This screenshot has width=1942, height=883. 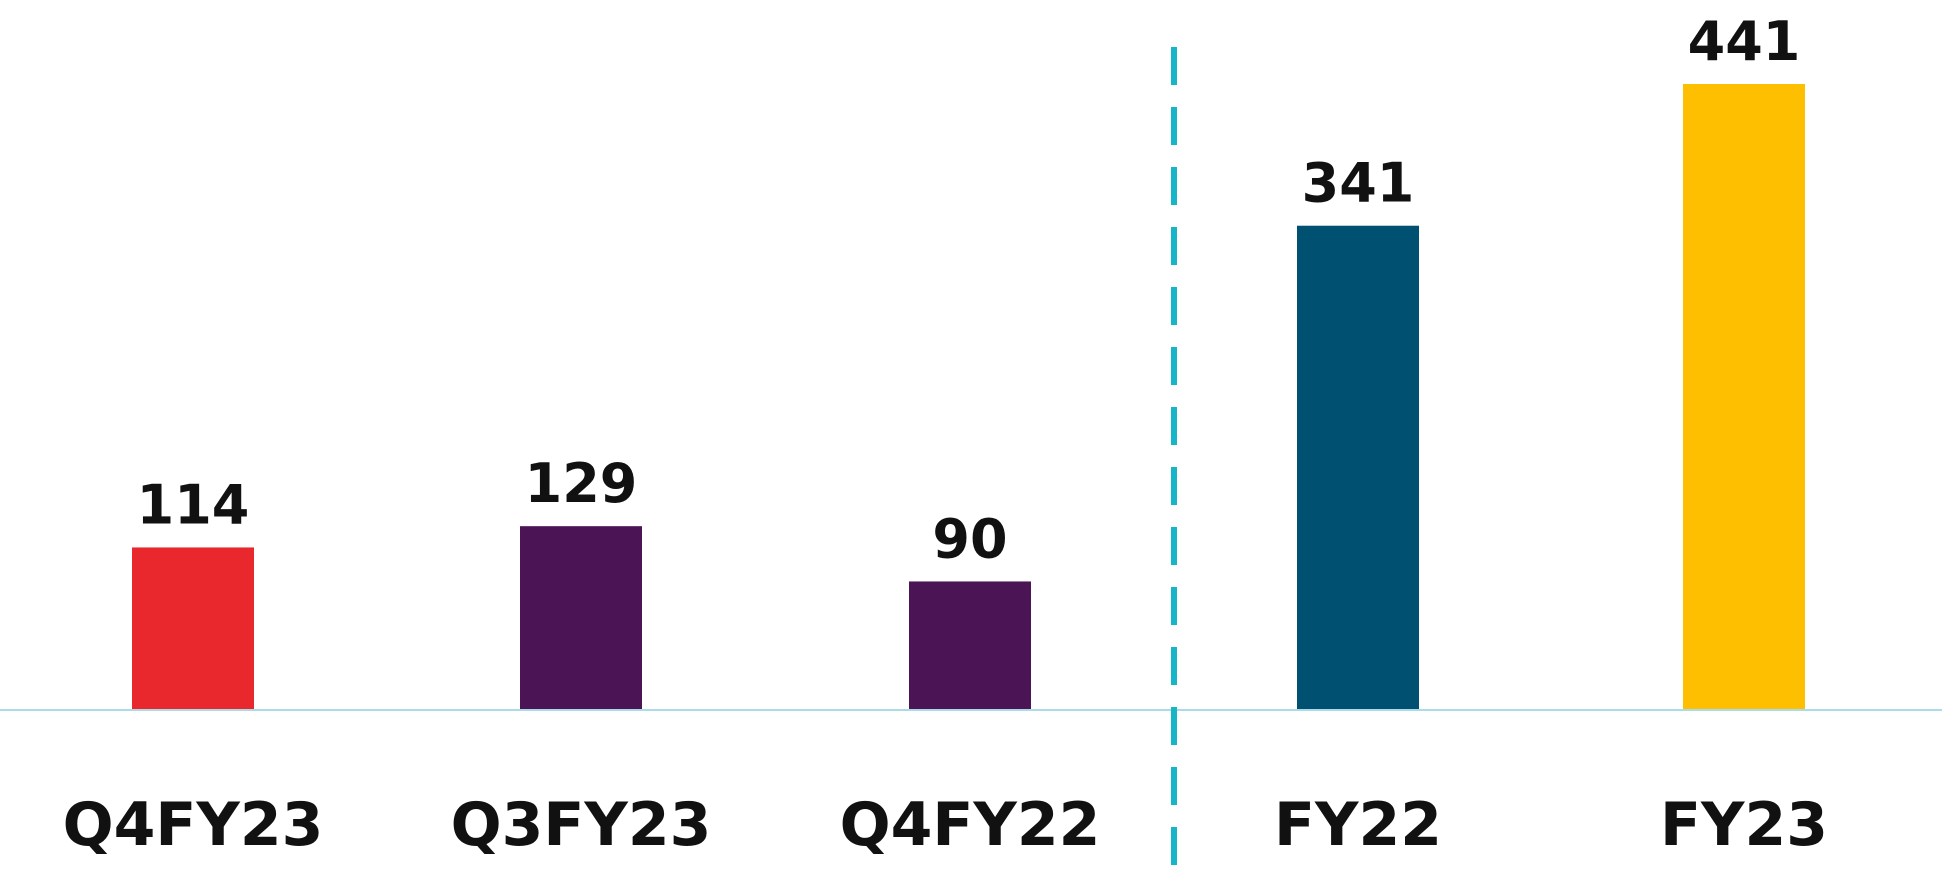 What do you see at coordinates (1744, 41) in the screenshot?
I see `value-label: 441` at bounding box center [1744, 41].